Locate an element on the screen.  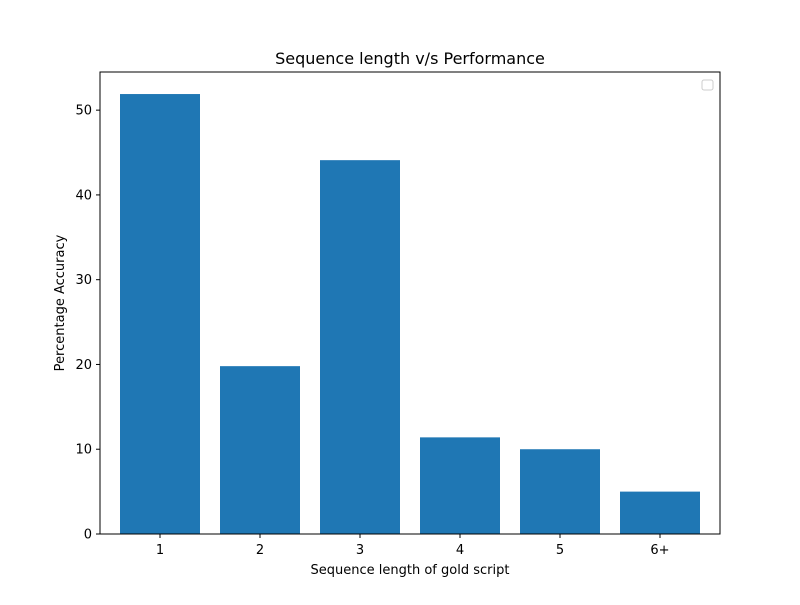
y-axis-label: Percentage Accuracy is located at coordinates (60, 302).